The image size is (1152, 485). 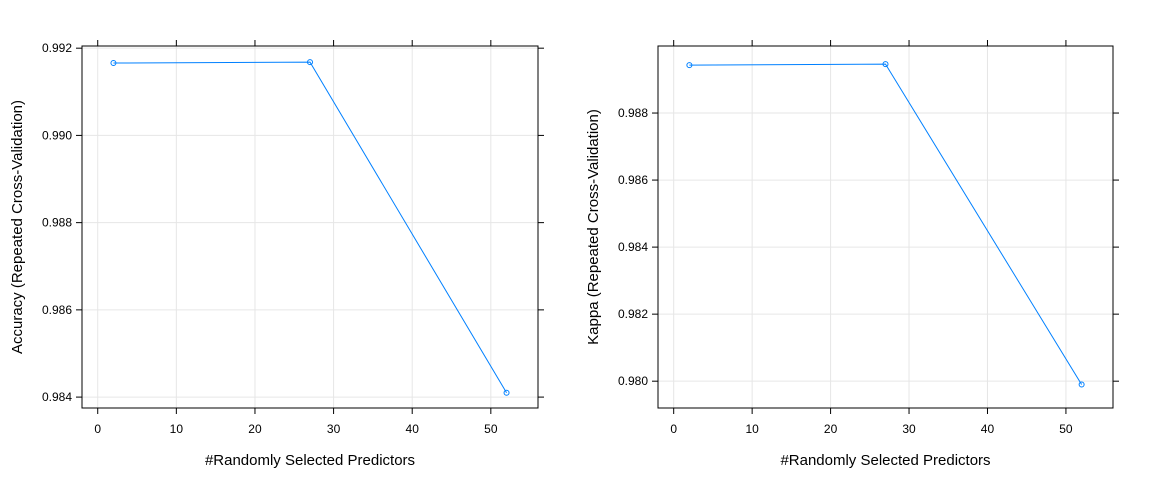 What do you see at coordinates (57, 48) in the screenshot?
I see `y-tick-label: 0.992` at bounding box center [57, 48].